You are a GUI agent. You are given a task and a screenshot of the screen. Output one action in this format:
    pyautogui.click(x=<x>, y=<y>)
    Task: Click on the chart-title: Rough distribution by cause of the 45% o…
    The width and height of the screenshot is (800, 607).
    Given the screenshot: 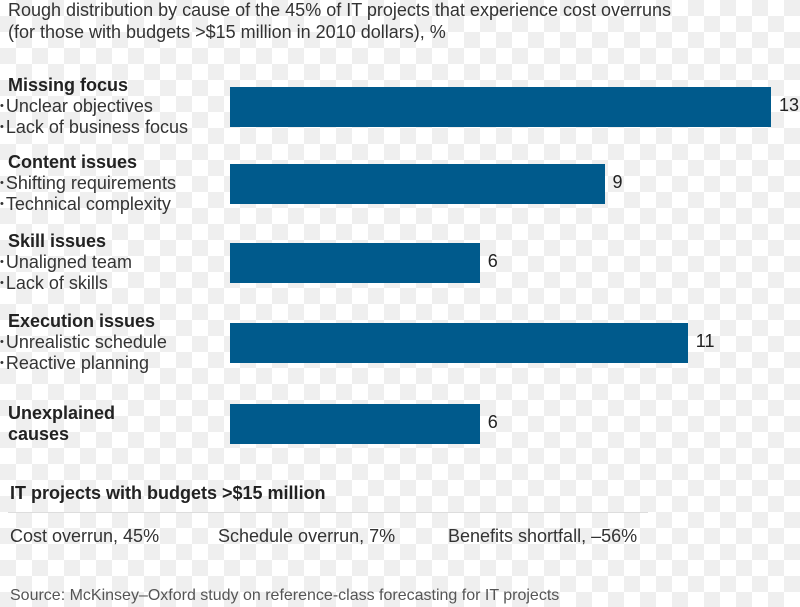 What is the action you would take?
    pyautogui.click(x=340, y=10)
    